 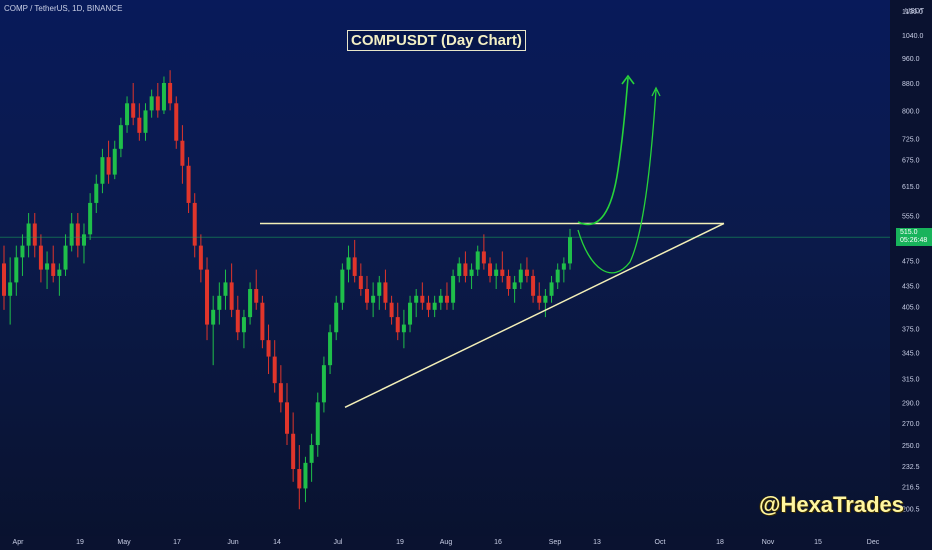 What do you see at coordinates (436, 40) in the screenshot?
I see `chart-title: COMPUSDT (Day Chart)` at bounding box center [436, 40].